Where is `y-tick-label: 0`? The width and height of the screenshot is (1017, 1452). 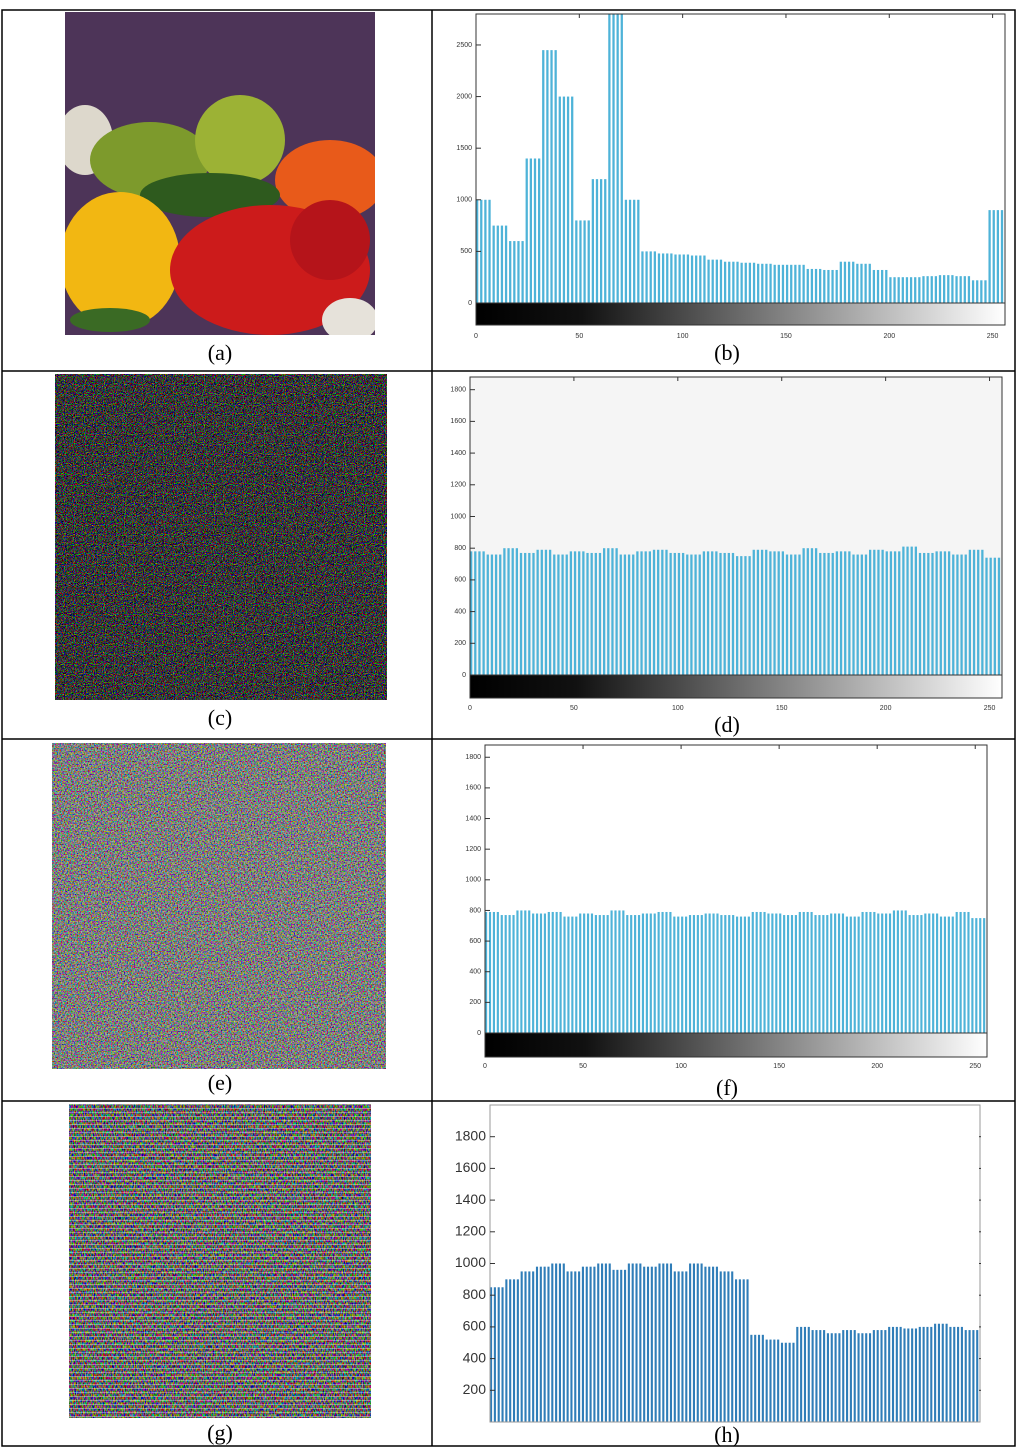
y-tick-label: 0 is located at coordinates (479, 1033).